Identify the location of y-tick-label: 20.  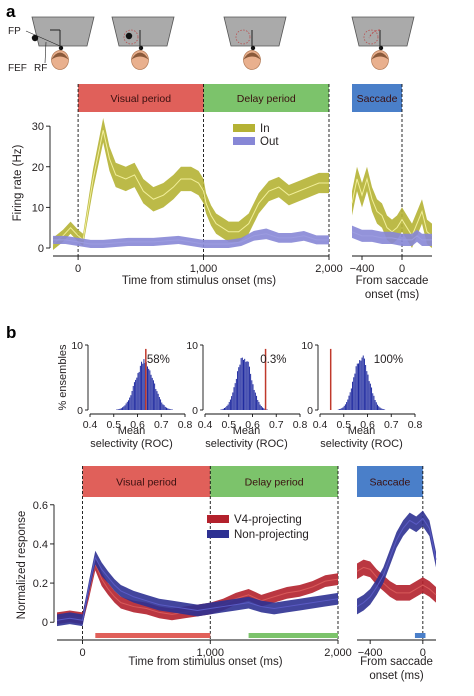
(38, 168).